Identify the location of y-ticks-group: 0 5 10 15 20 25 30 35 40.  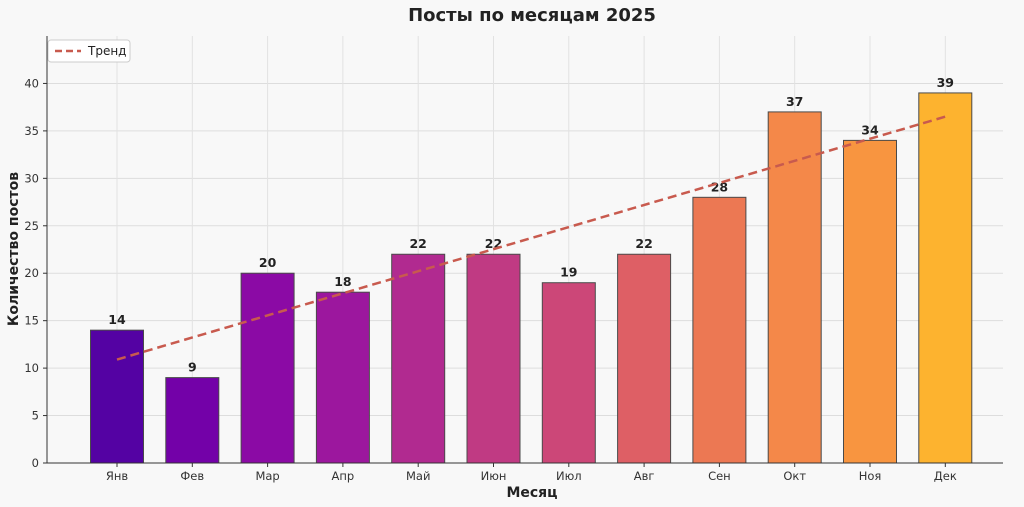
(35, 273).